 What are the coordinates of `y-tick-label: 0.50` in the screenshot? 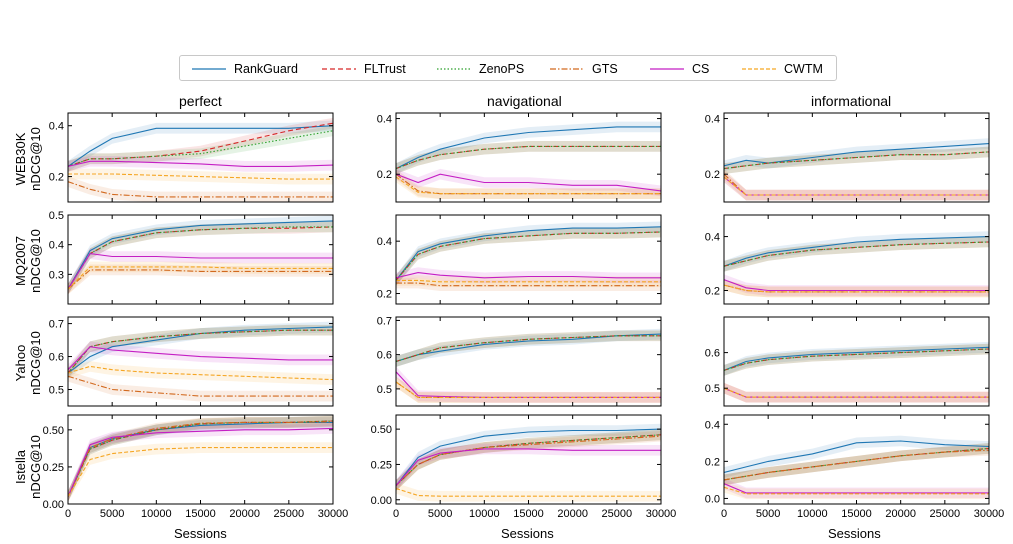 It's located at (53, 431).